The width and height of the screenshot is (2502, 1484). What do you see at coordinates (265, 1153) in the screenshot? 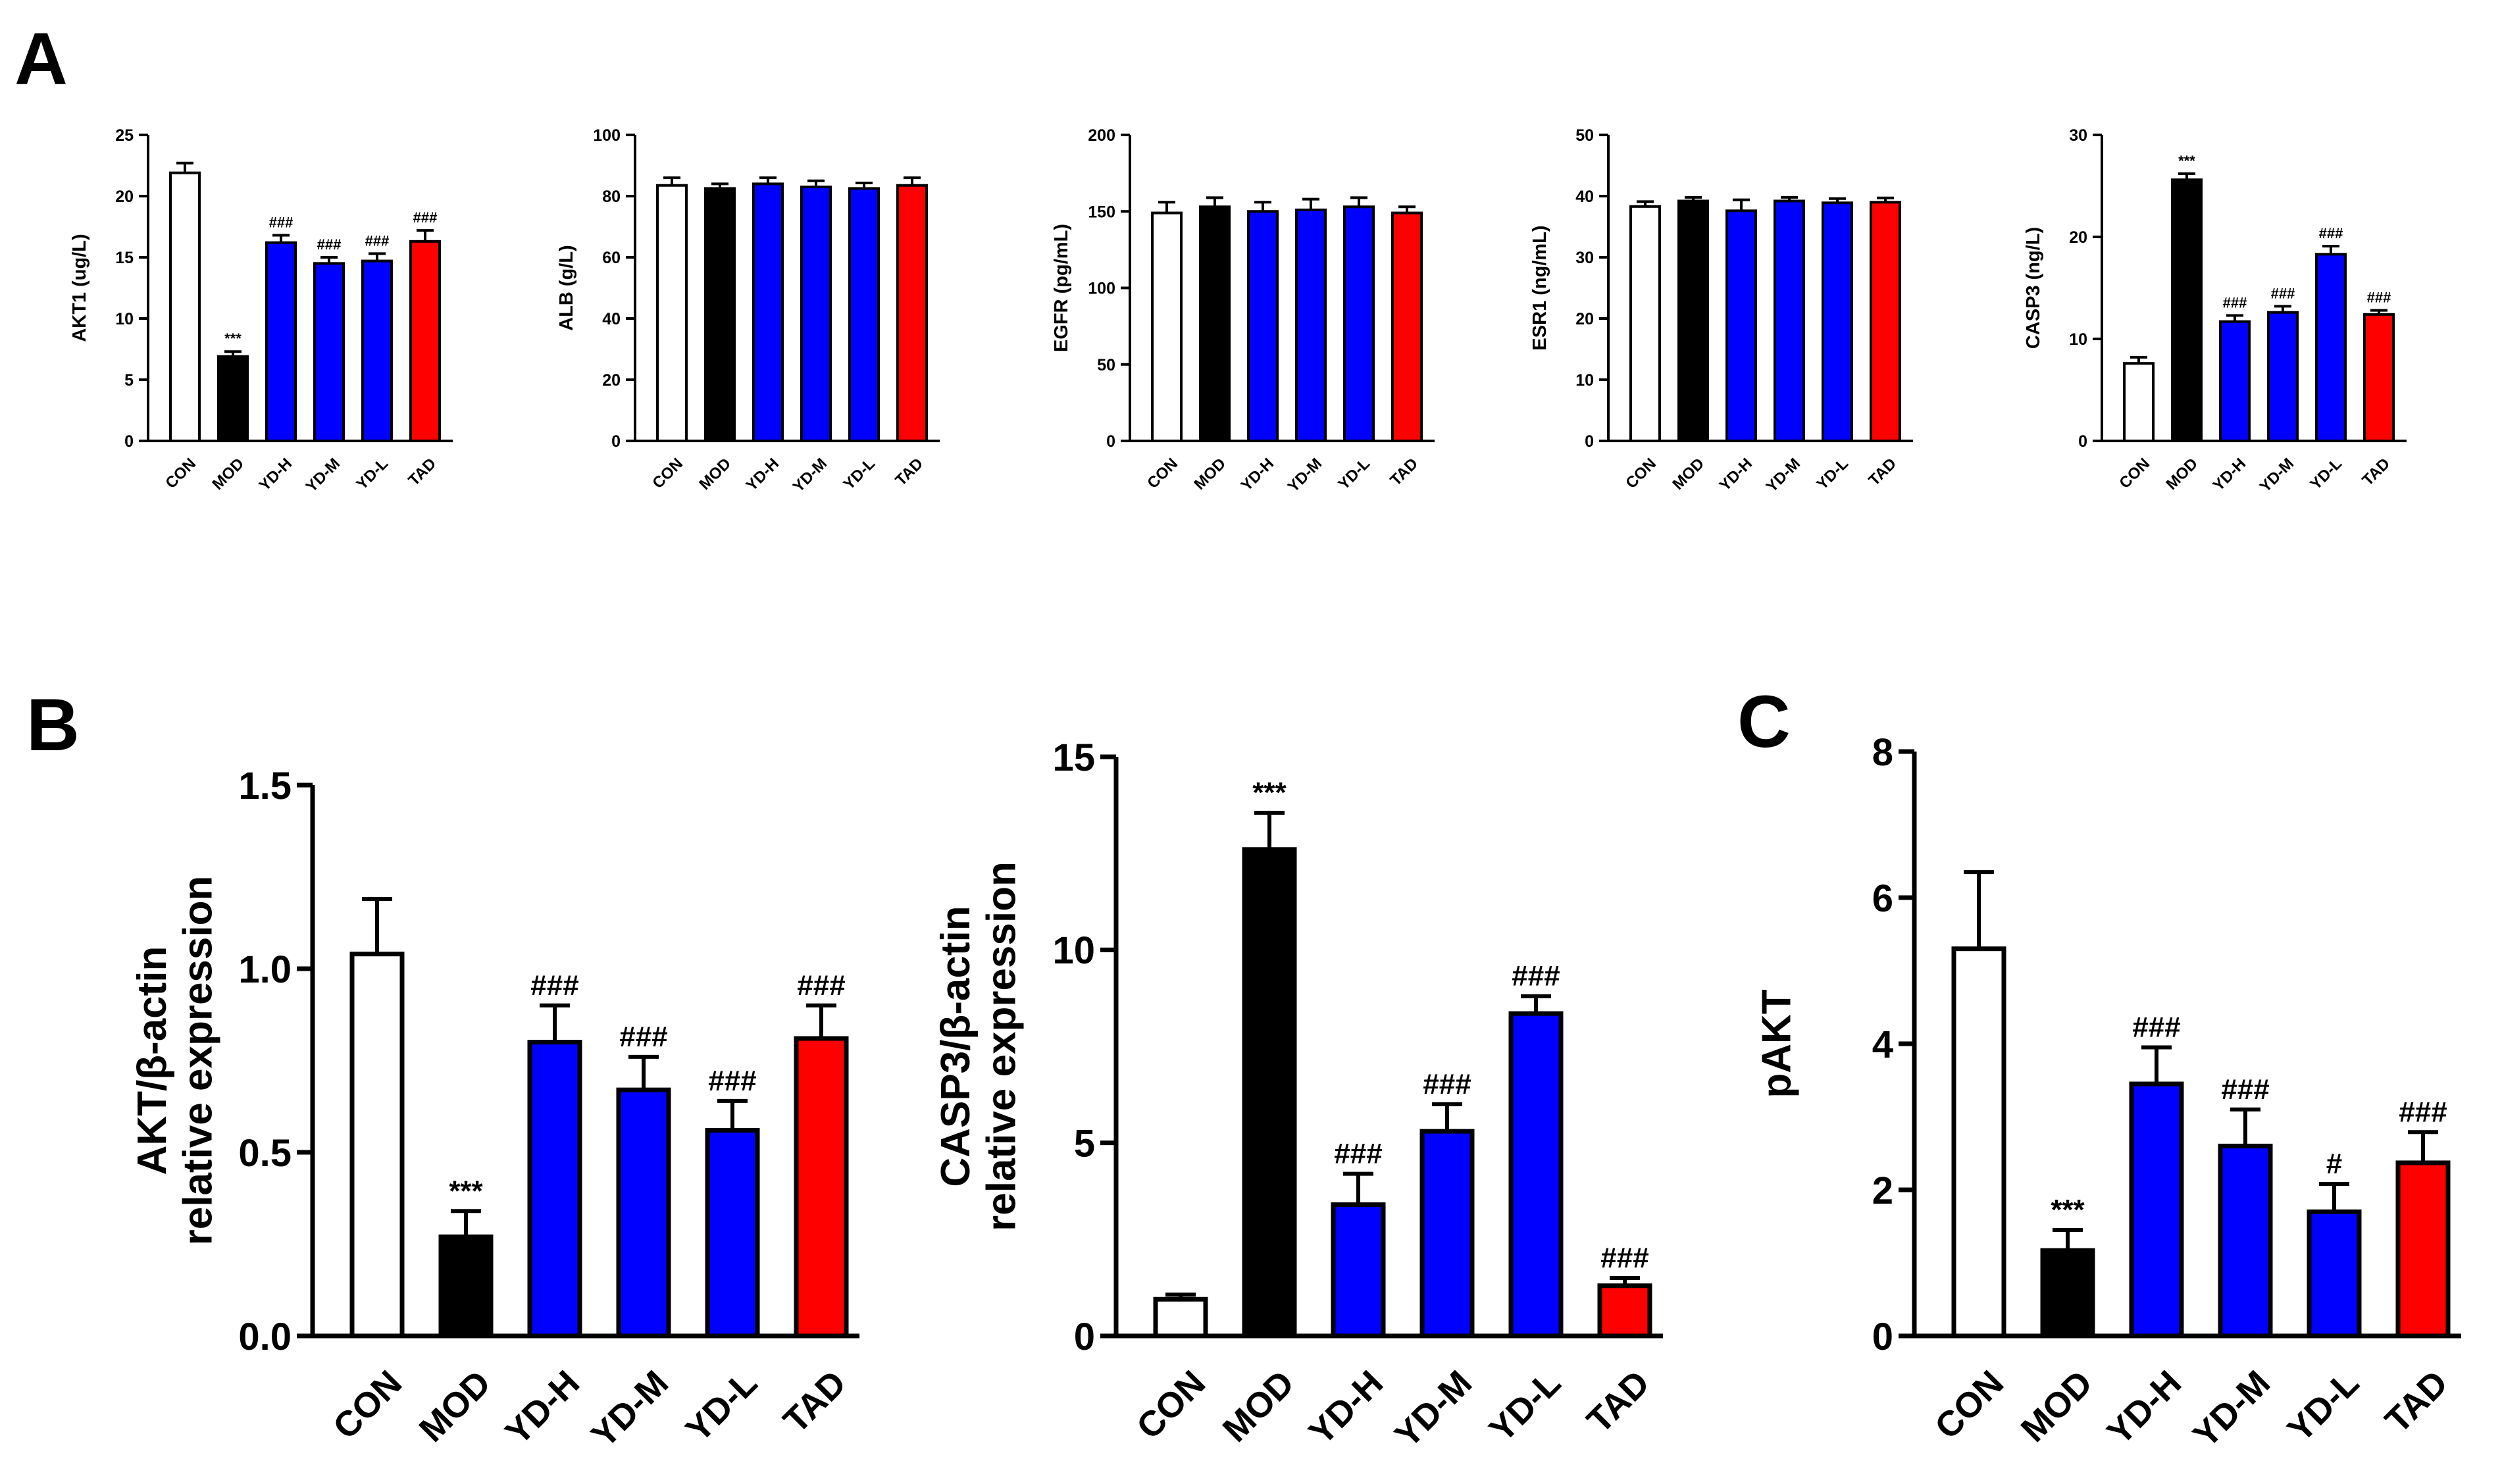
I see `y-tick-label: 0.5` at bounding box center [265, 1153].